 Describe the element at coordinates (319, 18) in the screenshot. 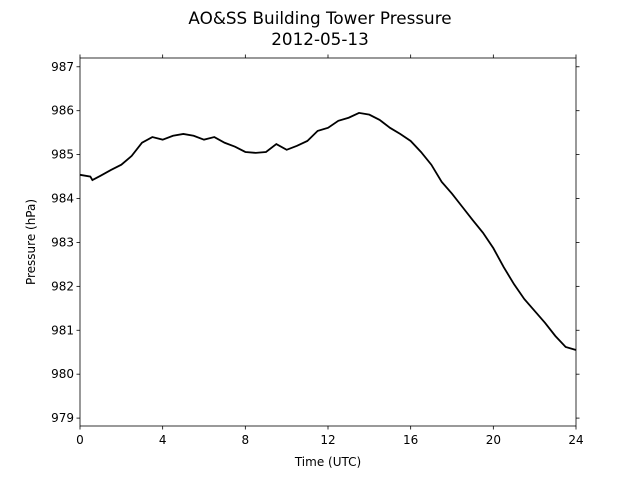

I see `chart-title: AO&SS Building Tower Pressure` at that location.